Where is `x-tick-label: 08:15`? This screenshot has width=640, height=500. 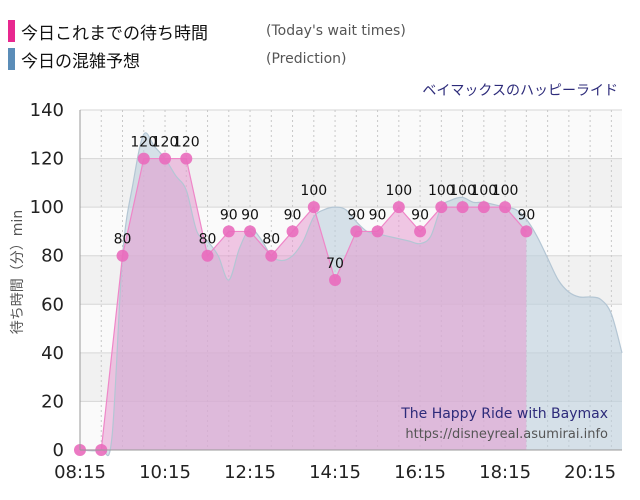
x-tick-label: 08:15 is located at coordinates (80, 472).